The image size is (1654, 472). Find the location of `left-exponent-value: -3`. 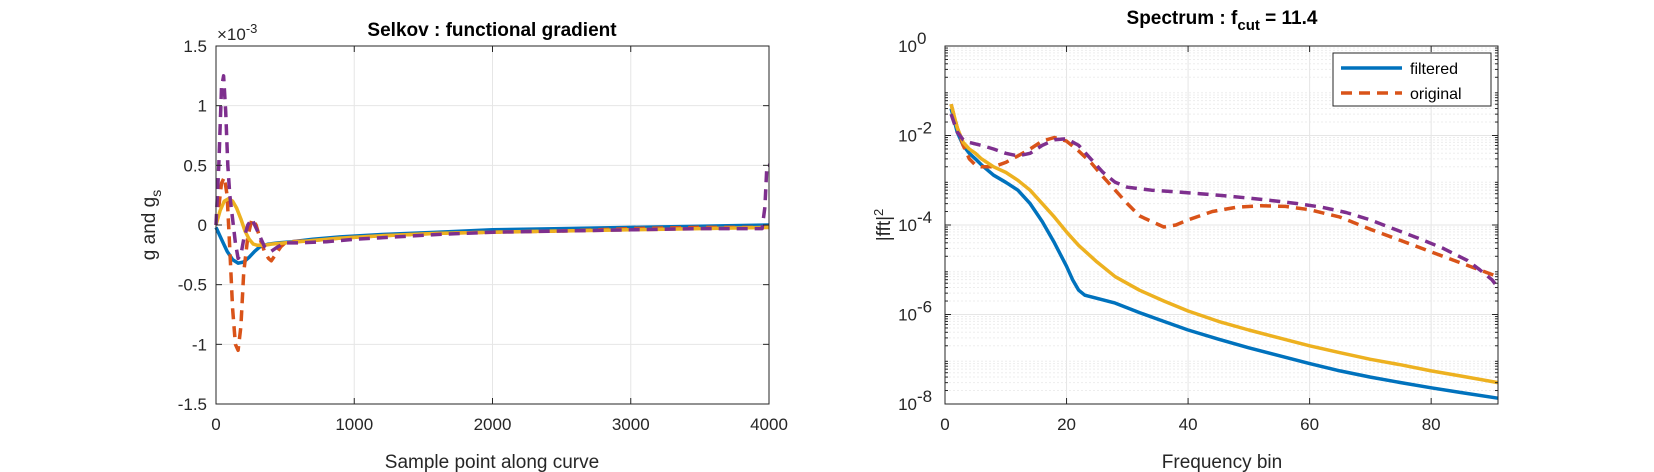

left-exponent-value: -3 is located at coordinates (252, 28).